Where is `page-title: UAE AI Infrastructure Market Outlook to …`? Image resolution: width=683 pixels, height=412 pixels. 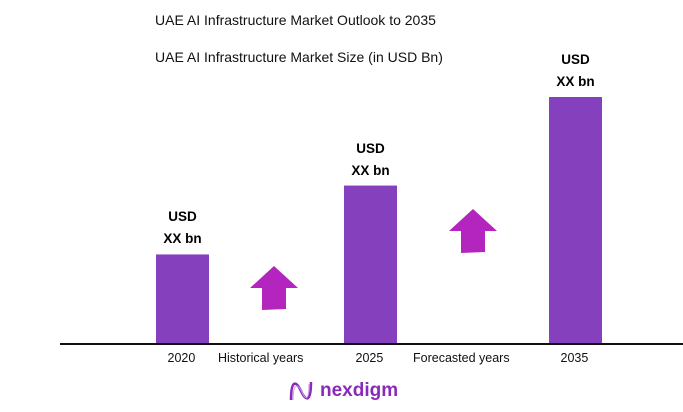 page-title: UAE AI Infrastructure Market Outlook to … is located at coordinates (295, 20).